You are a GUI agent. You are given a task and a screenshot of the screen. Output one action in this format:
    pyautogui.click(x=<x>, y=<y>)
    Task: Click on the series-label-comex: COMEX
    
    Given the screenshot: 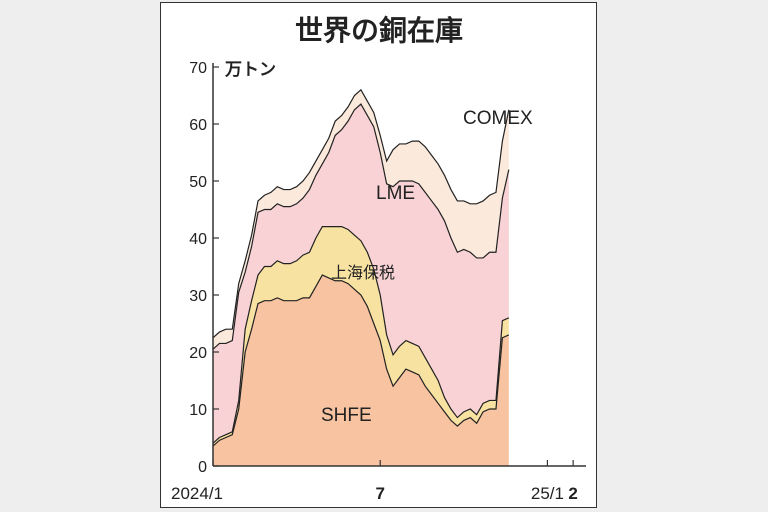 What is the action you would take?
    pyautogui.click(x=498, y=118)
    